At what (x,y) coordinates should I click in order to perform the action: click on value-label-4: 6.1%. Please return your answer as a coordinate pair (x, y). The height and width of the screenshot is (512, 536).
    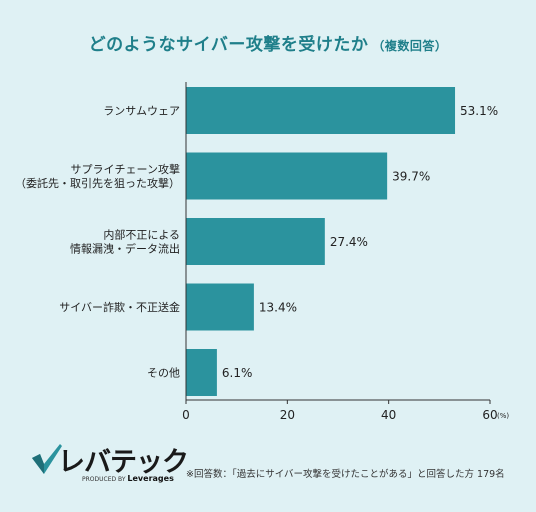
    Looking at the image, I should click on (237, 373).